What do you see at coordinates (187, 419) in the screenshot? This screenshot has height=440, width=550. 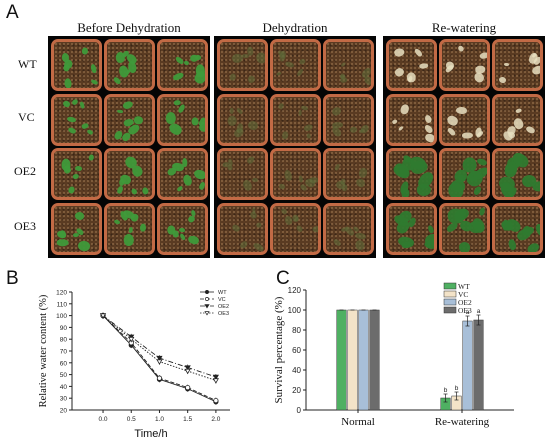 I see `x-tick-label: 1.5` at bounding box center [187, 419].